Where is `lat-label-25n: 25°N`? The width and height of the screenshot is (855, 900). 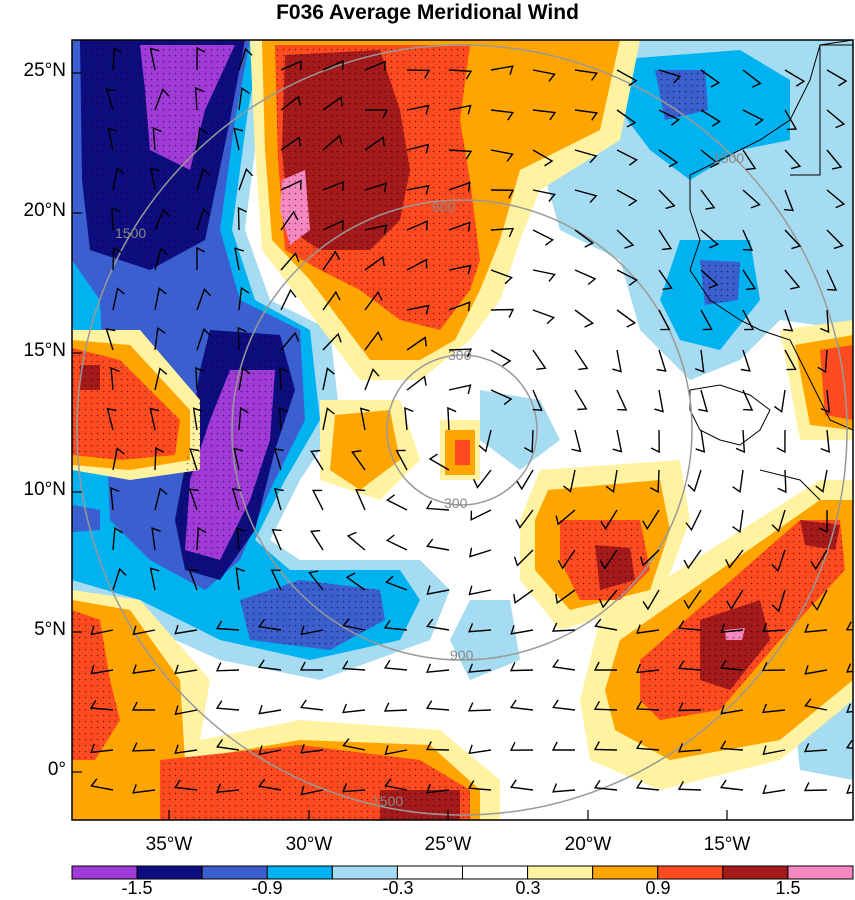 lat-label-25n: 25°N is located at coordinates (44, 70).